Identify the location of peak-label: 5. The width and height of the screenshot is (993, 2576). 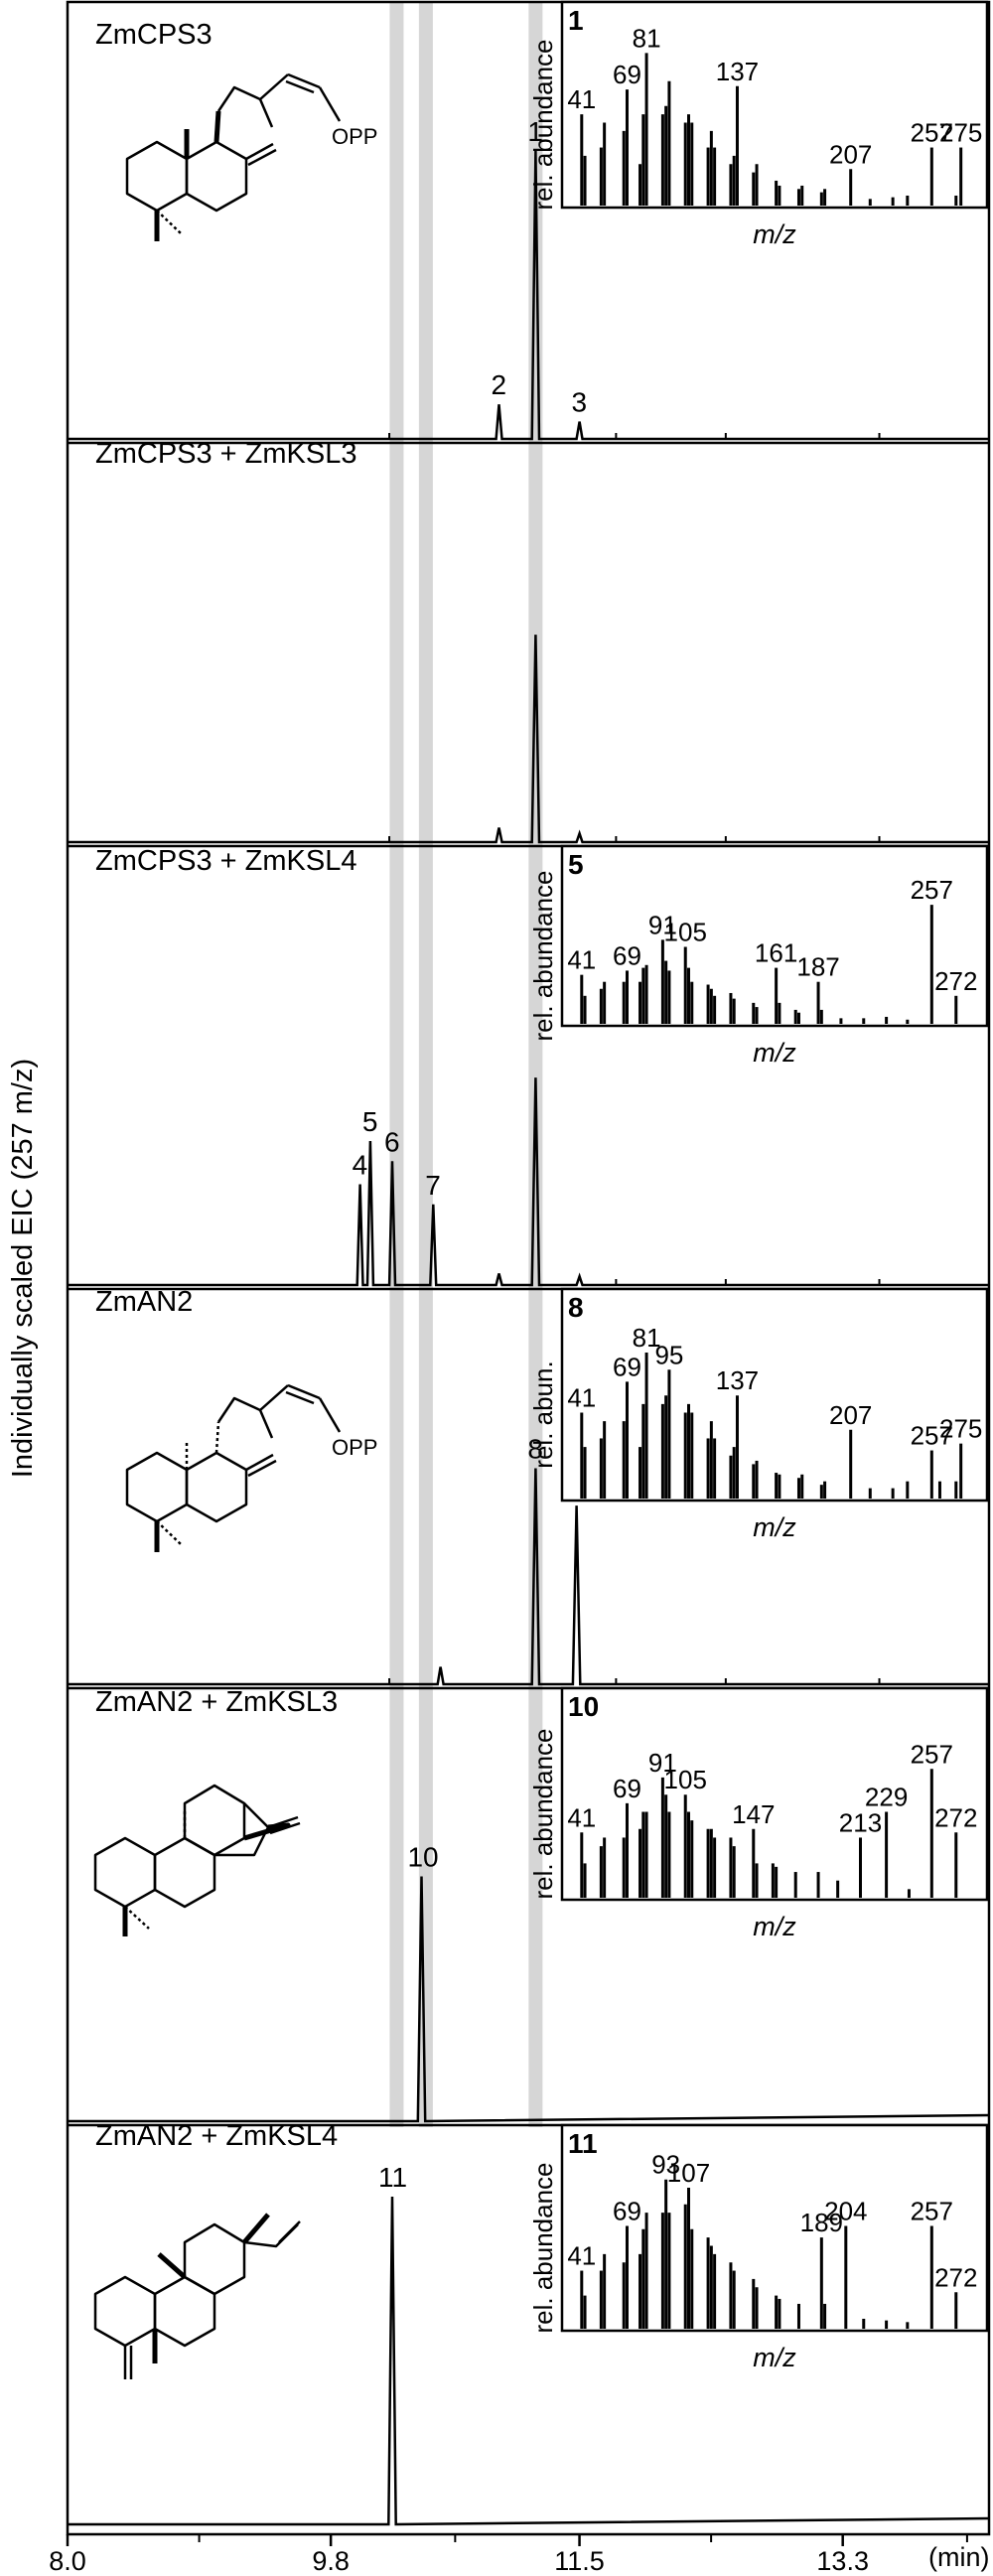
(370, 1122).